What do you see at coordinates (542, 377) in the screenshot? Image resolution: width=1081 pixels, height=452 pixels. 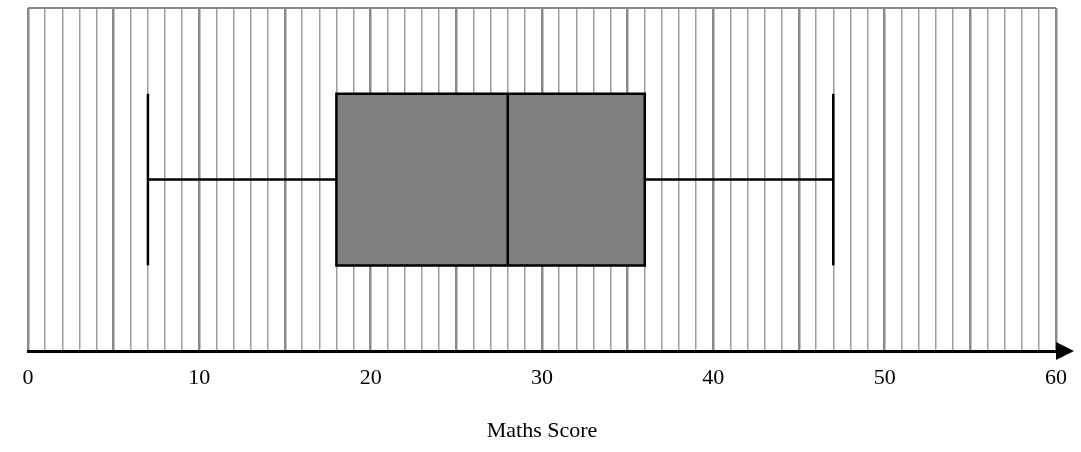 I see `x-tick-label: 30` at bounding box center [542, 377].